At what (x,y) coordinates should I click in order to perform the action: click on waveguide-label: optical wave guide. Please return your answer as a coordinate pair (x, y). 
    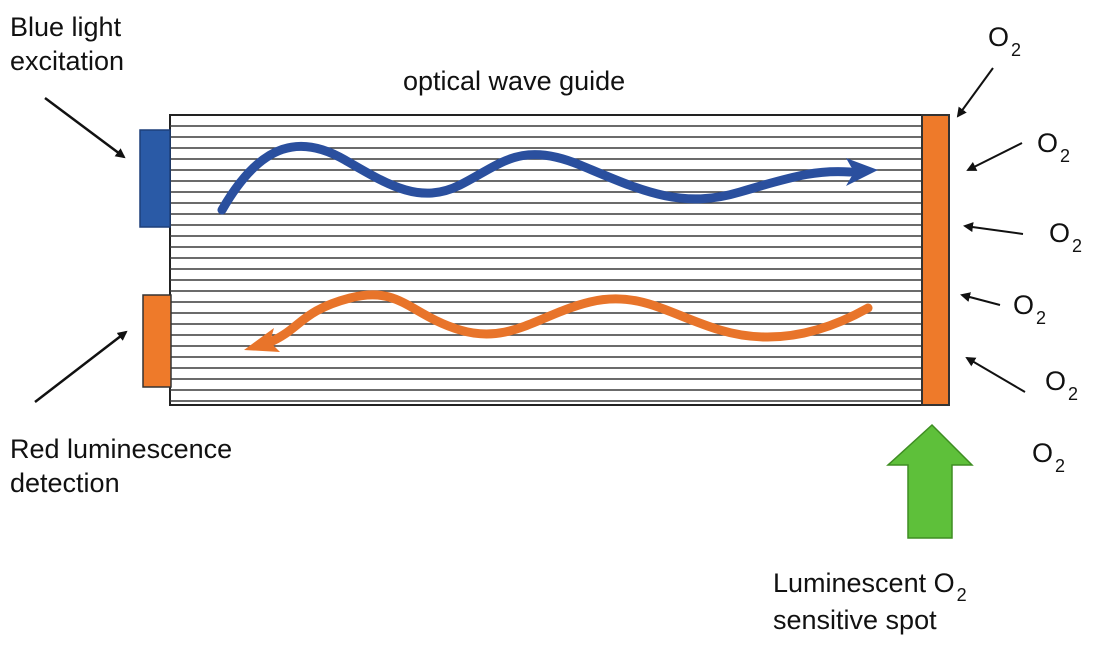
    Looking at the image, I should click on (514, 81).